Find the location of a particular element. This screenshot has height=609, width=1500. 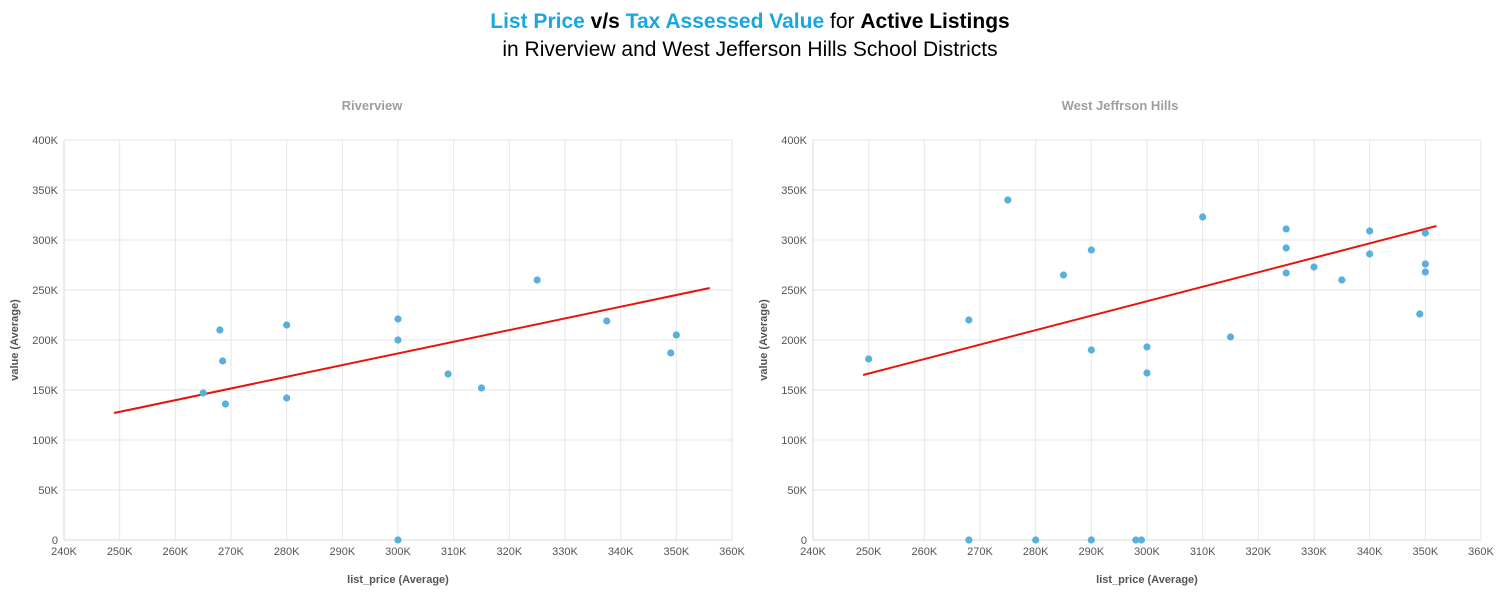

title-for: for is located at coordinates (842, 21).